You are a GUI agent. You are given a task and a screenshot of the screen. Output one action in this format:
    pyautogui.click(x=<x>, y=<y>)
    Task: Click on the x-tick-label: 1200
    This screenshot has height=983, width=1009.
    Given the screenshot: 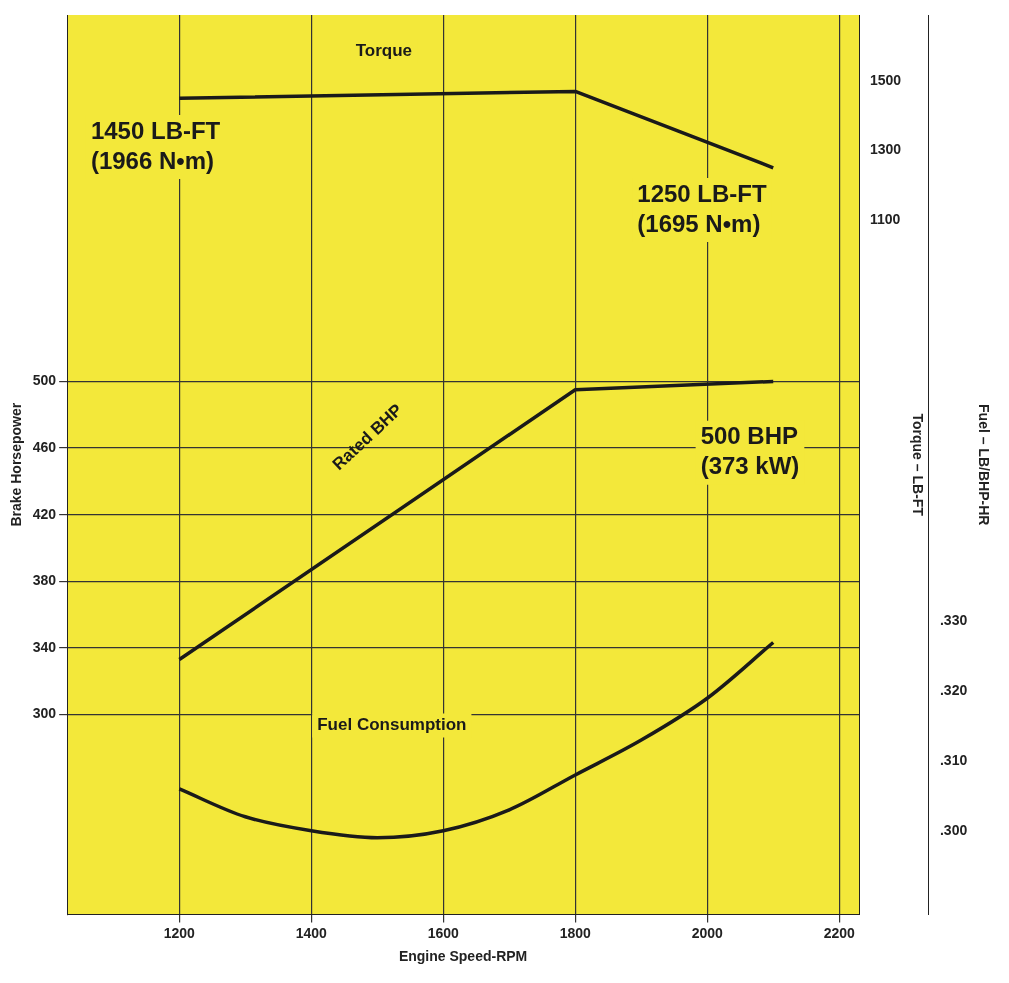 What is the action you would take?
    pyautogui.click(x=179, y=932)
    